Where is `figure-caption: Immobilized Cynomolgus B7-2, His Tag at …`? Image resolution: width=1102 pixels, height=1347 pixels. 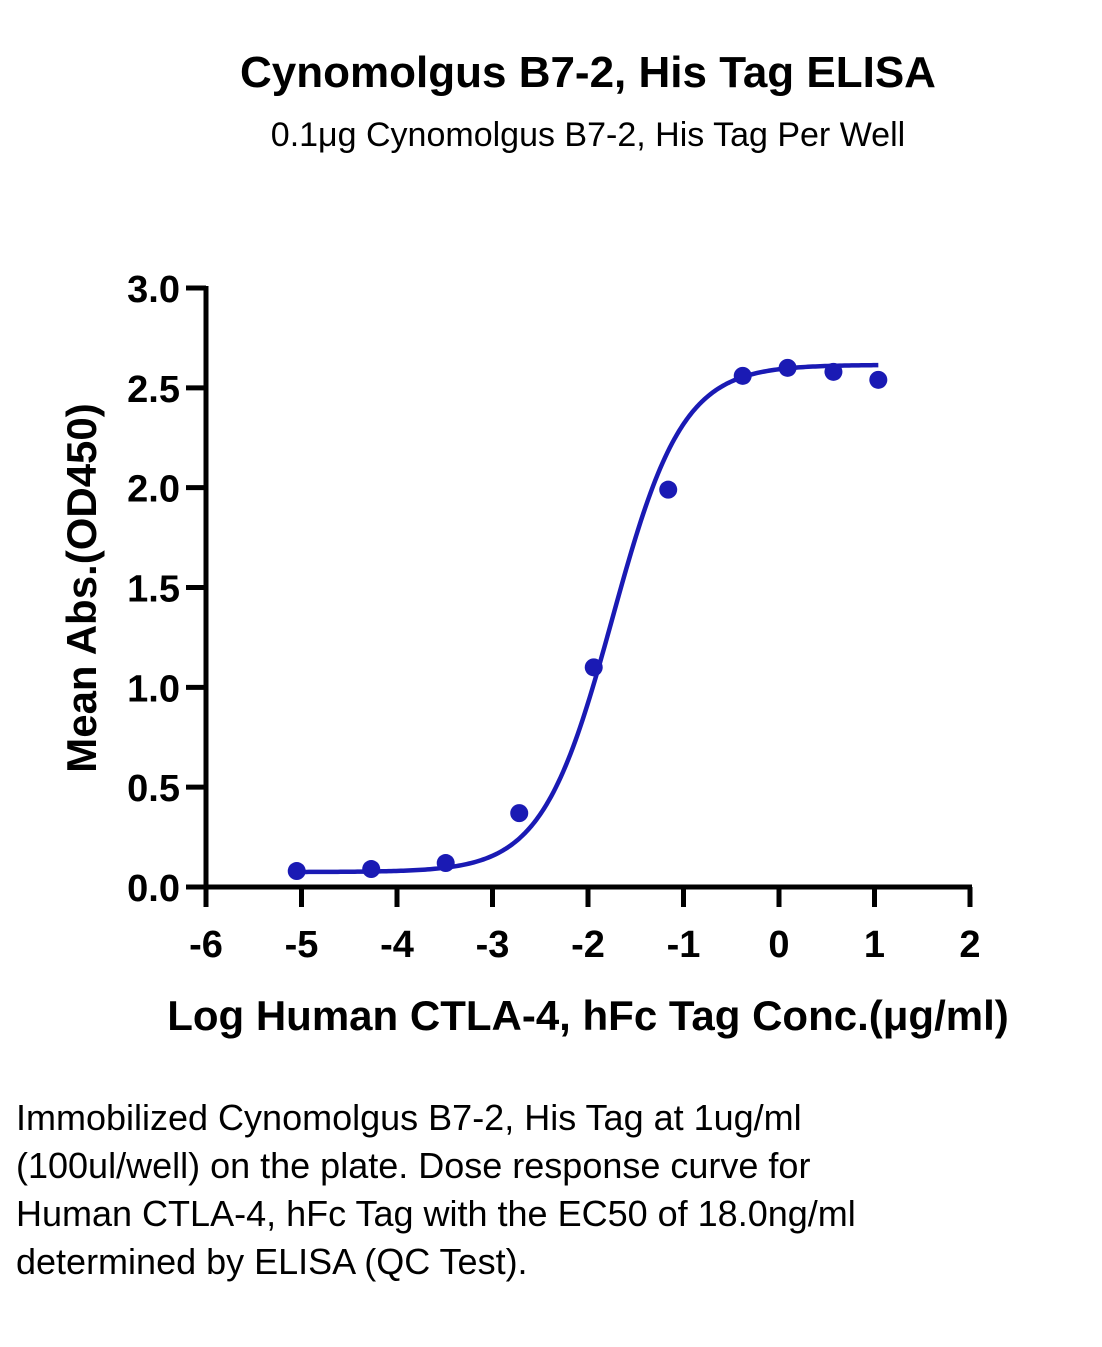
figure-caption: Immobilized Cynomolgus B7-2, His Tag at … is located at coordinates (436, 1189).